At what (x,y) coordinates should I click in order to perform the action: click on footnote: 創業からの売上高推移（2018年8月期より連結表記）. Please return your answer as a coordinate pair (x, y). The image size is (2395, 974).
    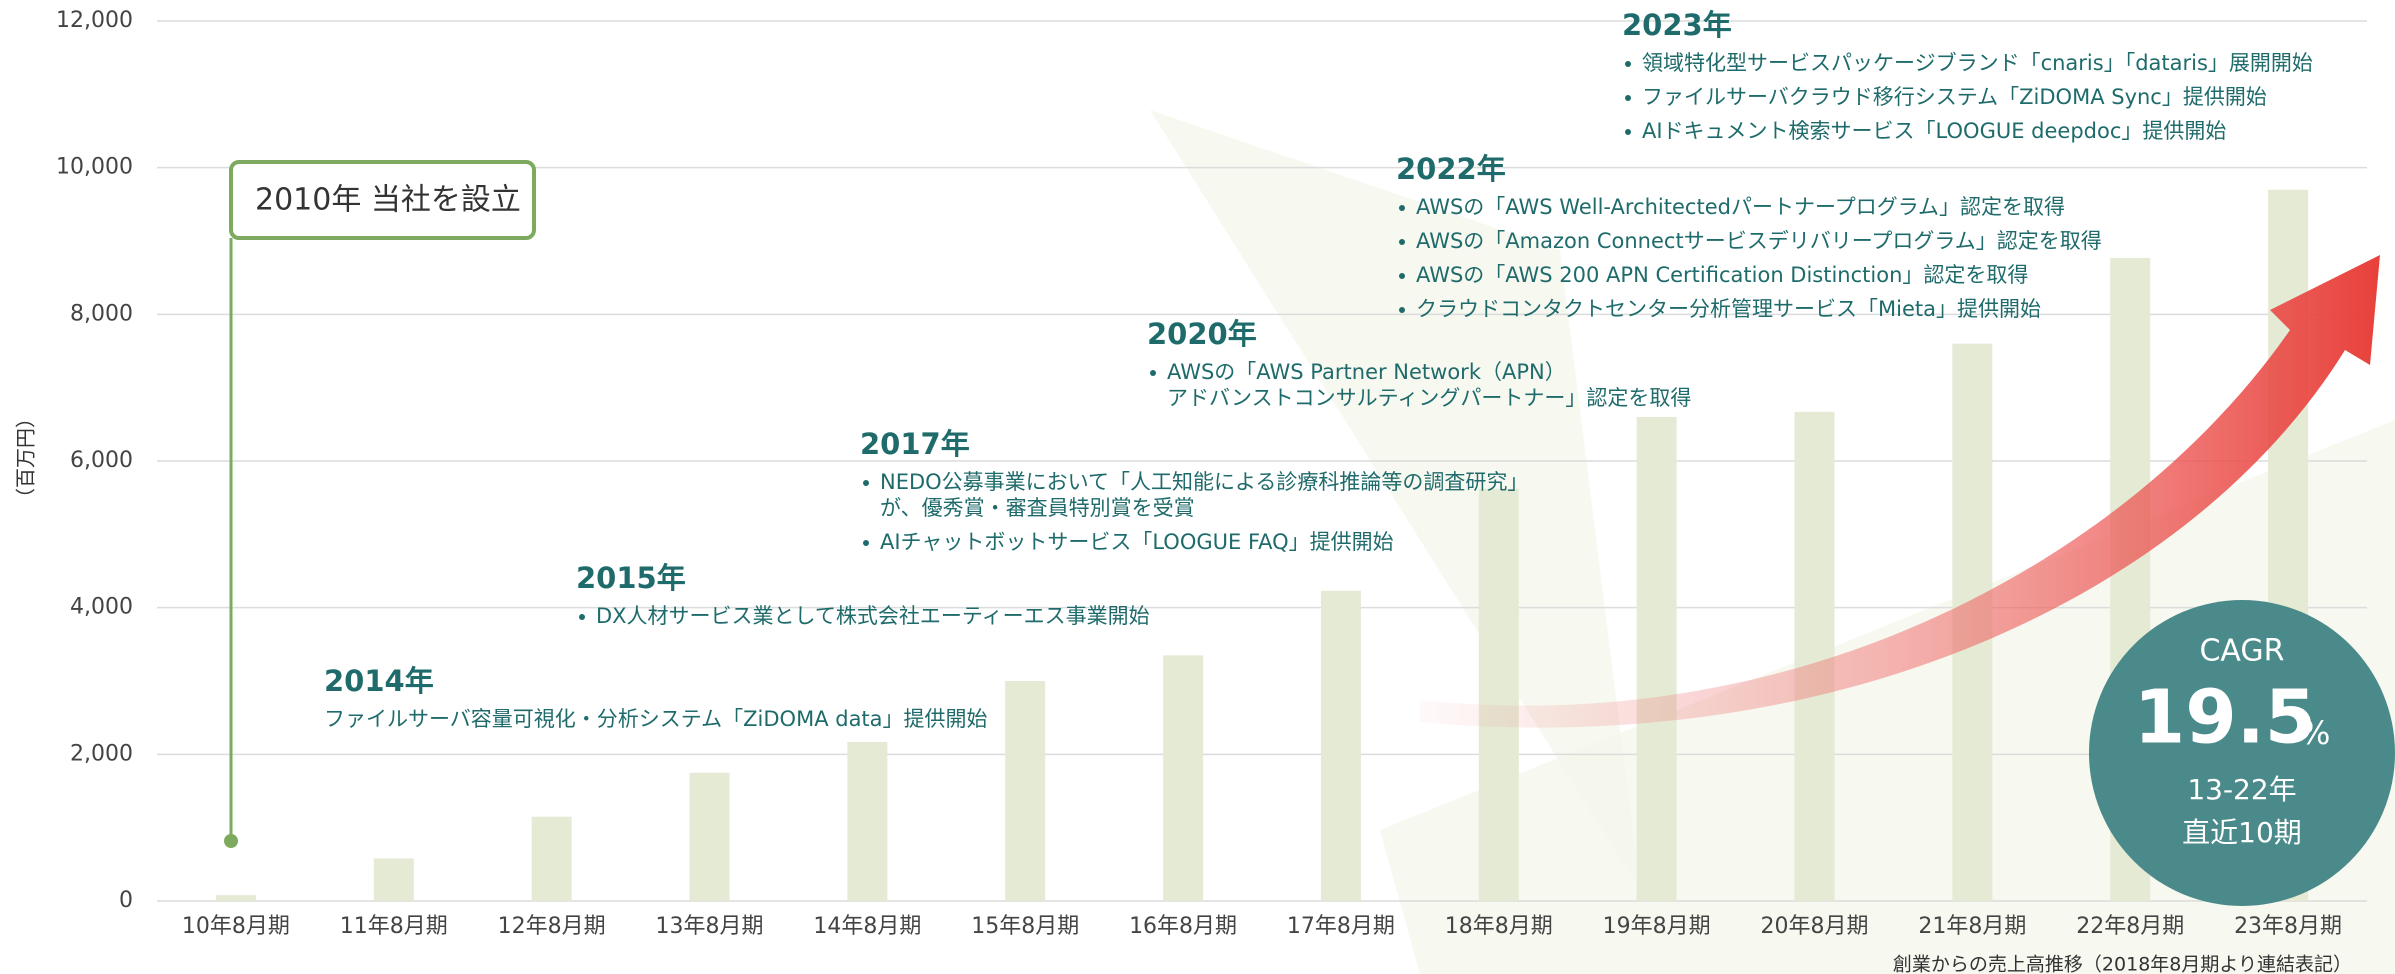
    Looking at the image, I should click on (2122, 964).